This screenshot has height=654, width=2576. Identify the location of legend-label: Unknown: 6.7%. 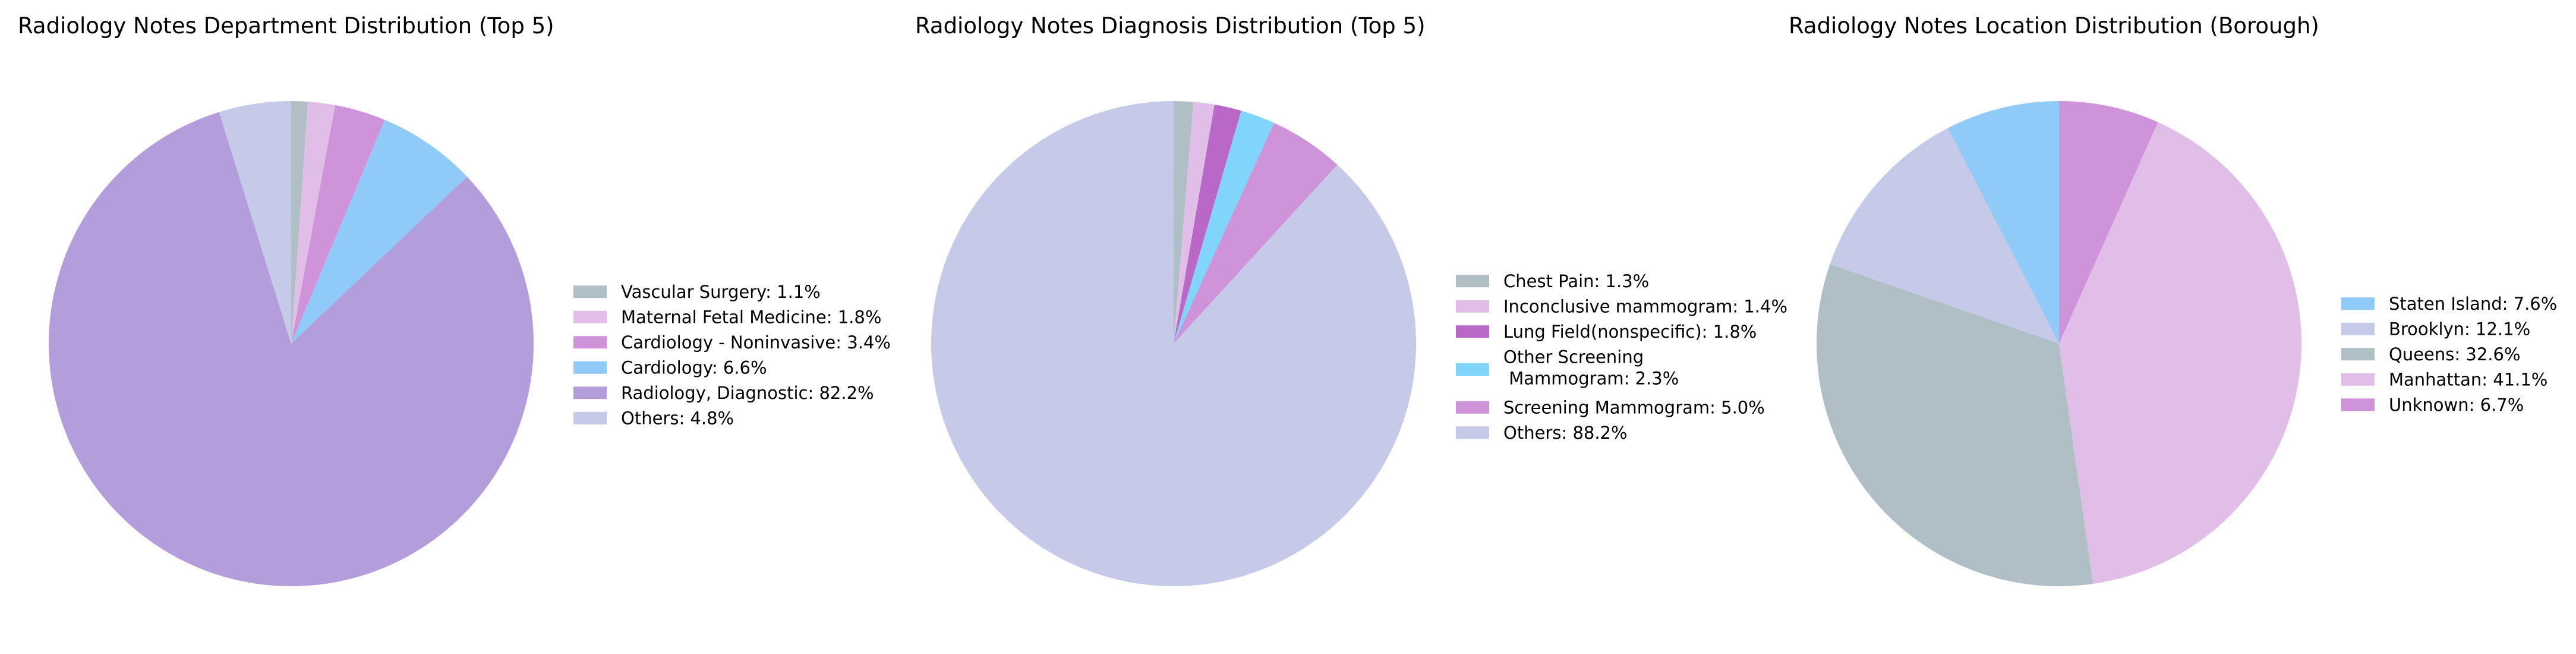
(2456, 405).